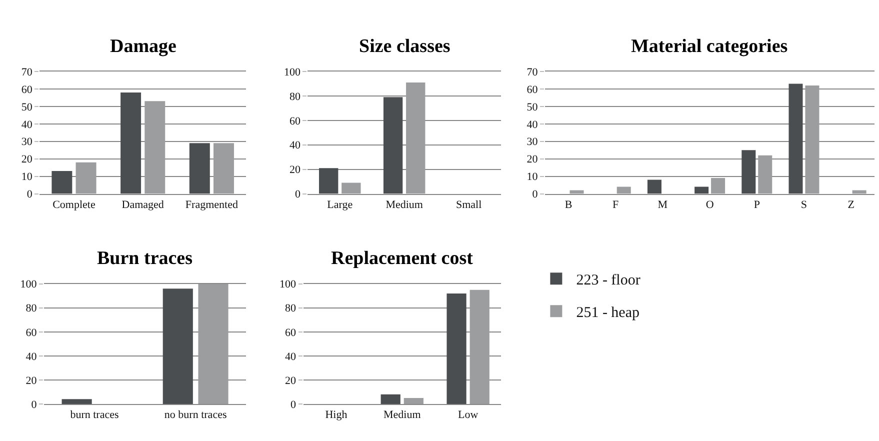 The width and height of the screenshot is (879, 441). Describe the element at coordinates (404, 46) in the screenshot. I see `chart-title: Size classes` at that location.